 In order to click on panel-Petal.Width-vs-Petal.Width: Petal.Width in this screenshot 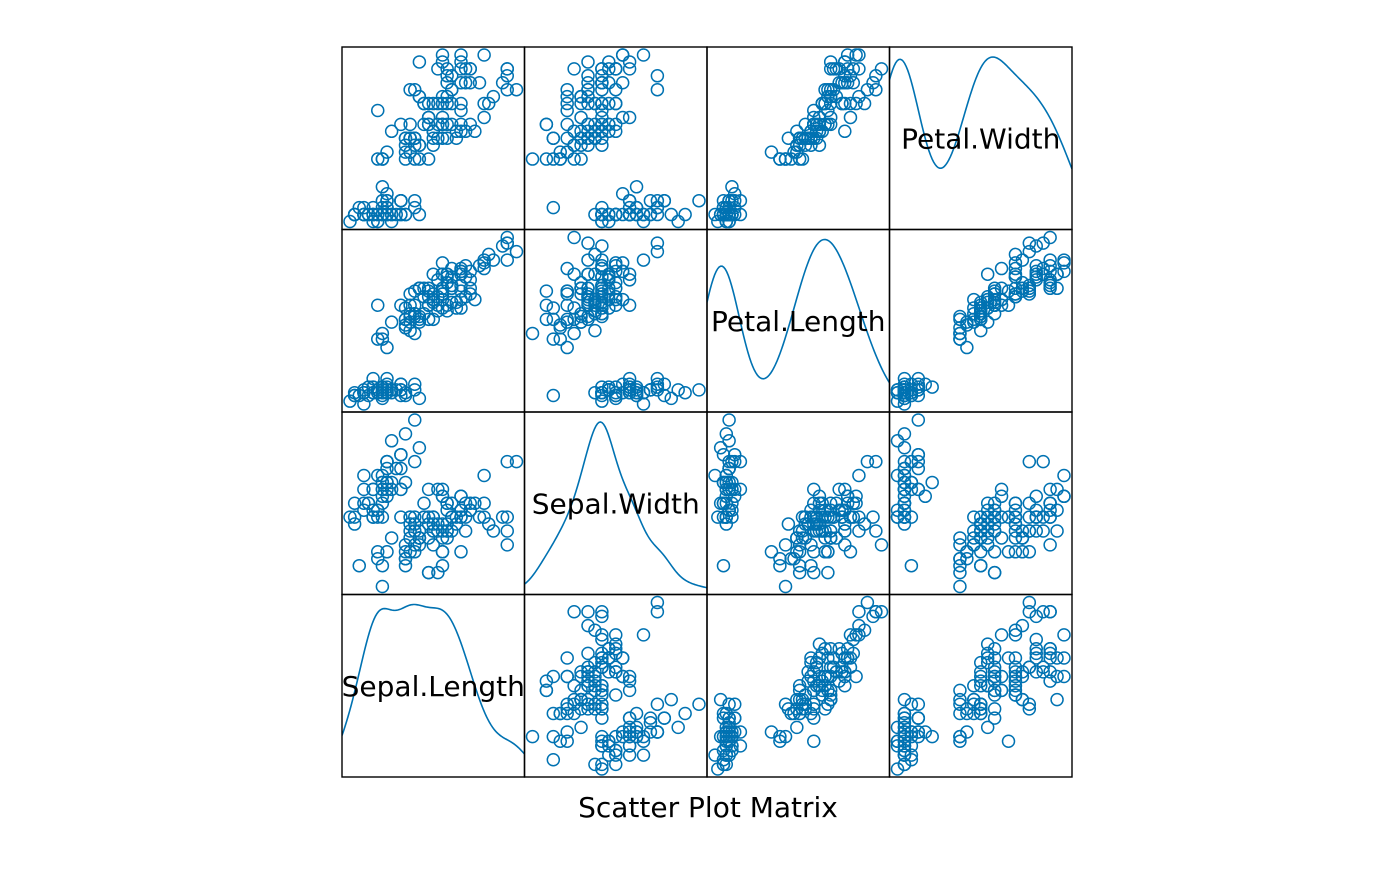, I will do `click(980, 138)`.